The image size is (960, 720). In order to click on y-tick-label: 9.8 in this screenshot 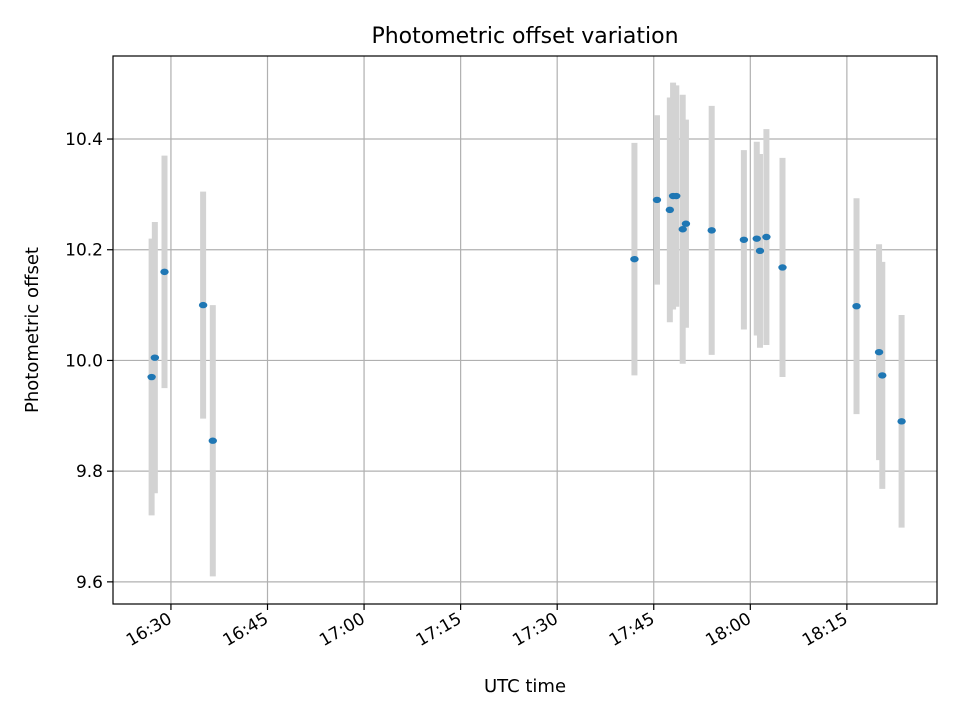, I will do `click(89, 472)`.